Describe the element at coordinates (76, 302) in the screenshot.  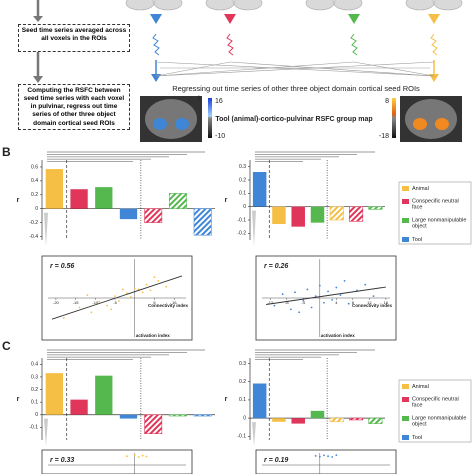
I see `x-tick-label: -15` at that location.